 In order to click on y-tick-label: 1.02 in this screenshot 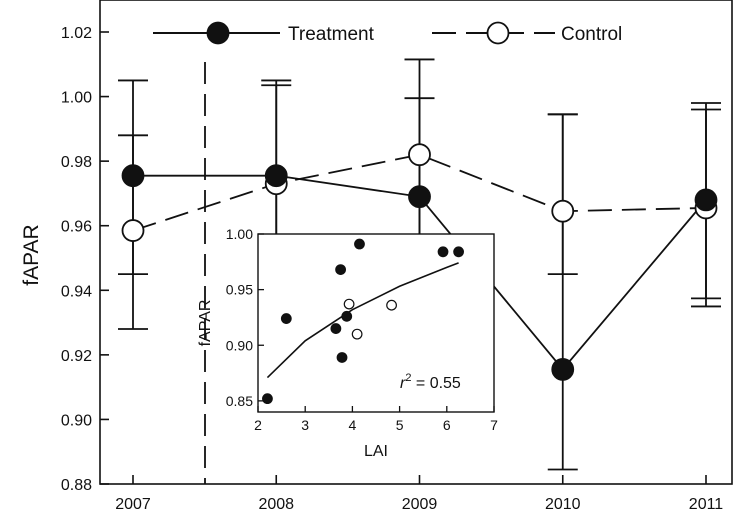, I will do `click(76, 33)`.